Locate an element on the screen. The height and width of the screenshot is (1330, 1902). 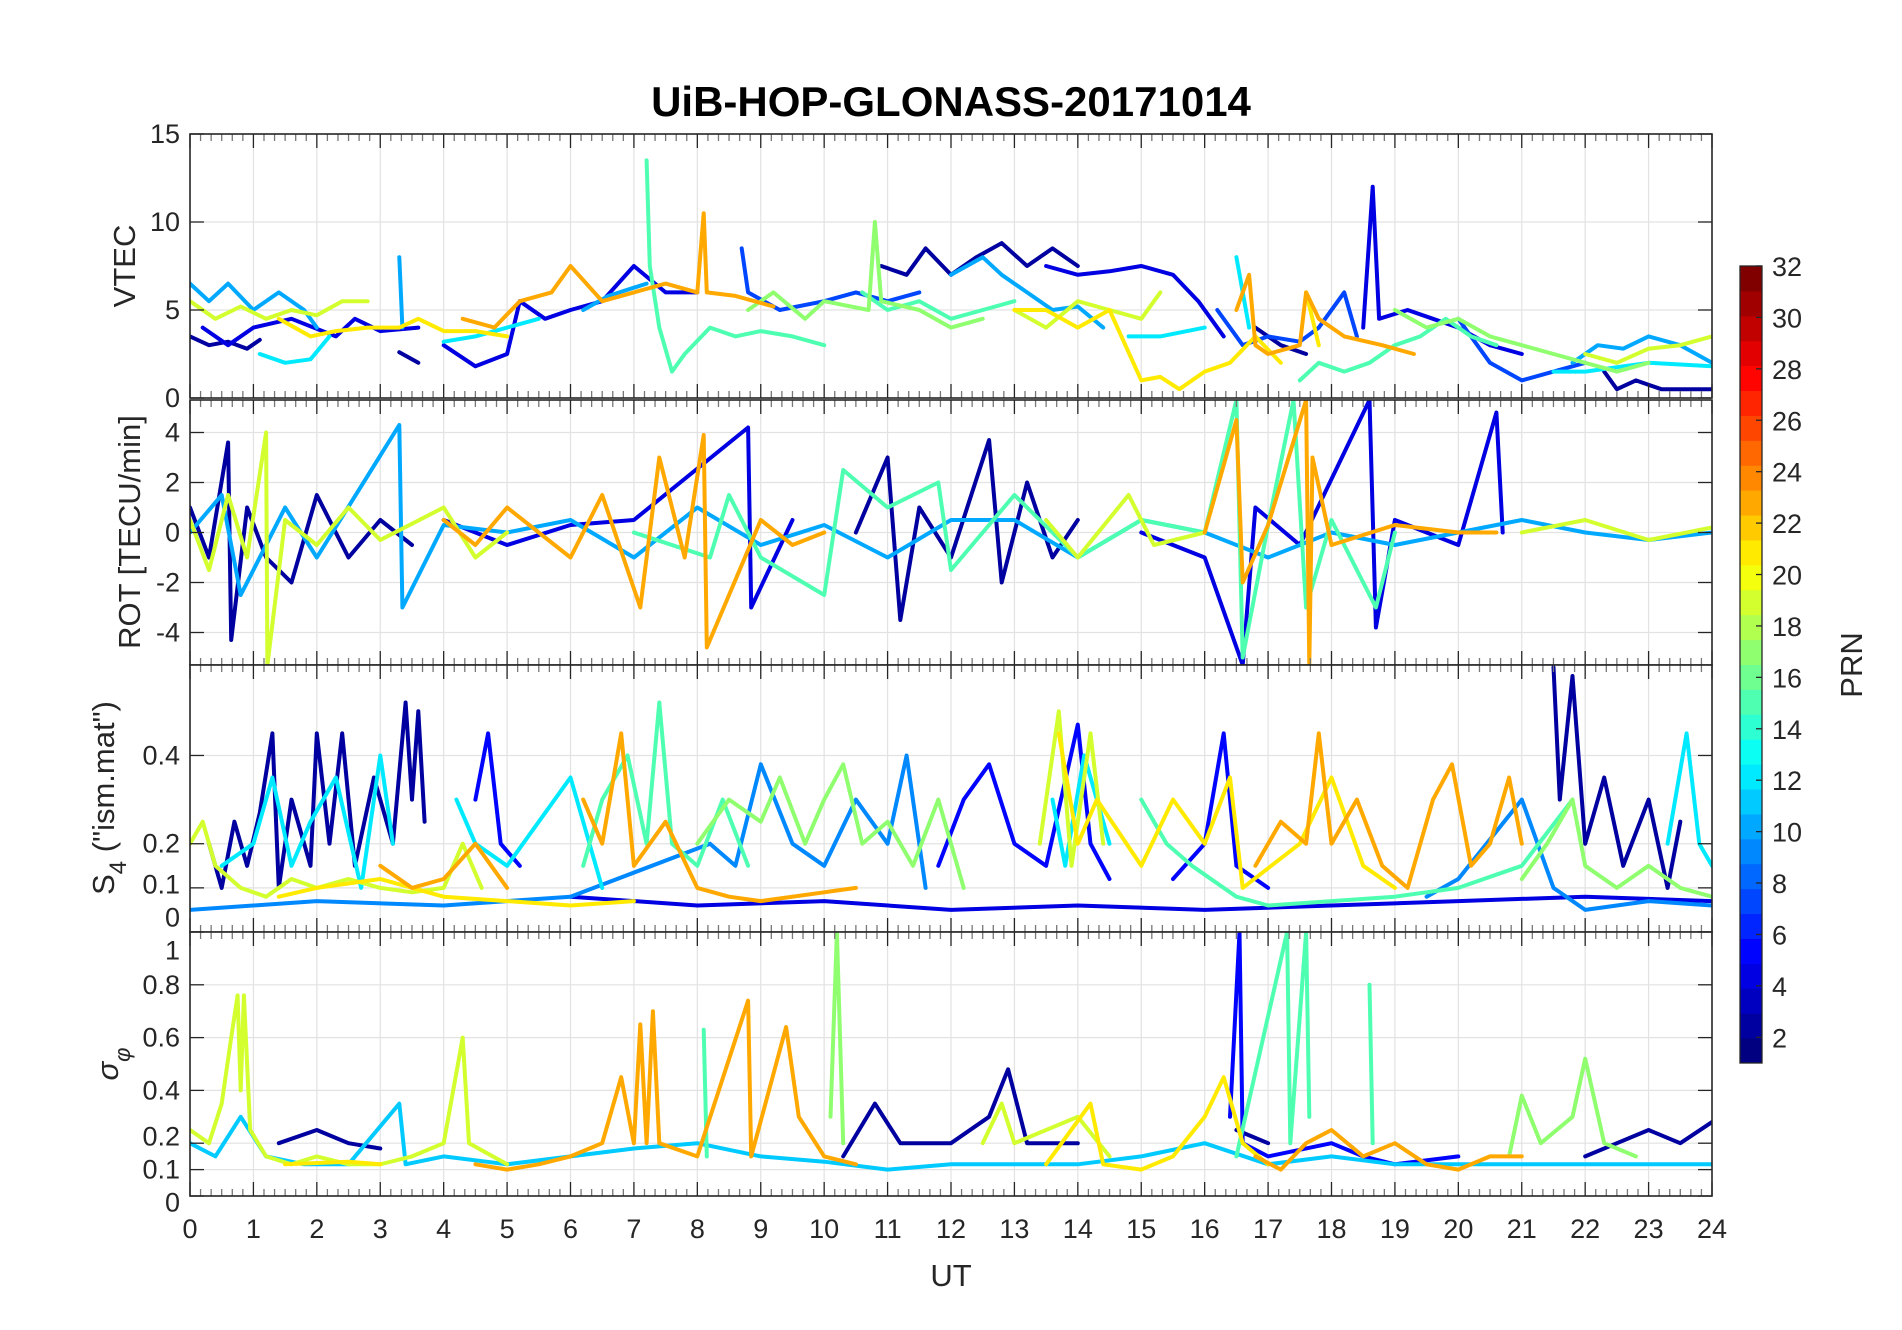
colorbar-label: PRN is located at coordinates (1851, 664).